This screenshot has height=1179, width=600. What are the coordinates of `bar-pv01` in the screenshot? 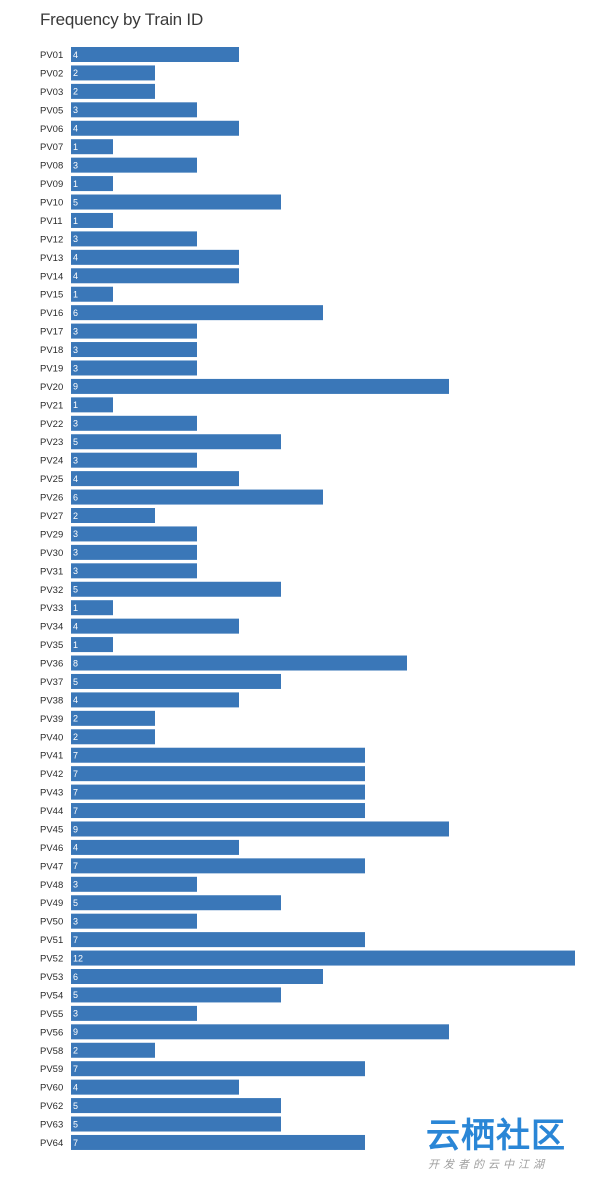 It's located at (155, 54).